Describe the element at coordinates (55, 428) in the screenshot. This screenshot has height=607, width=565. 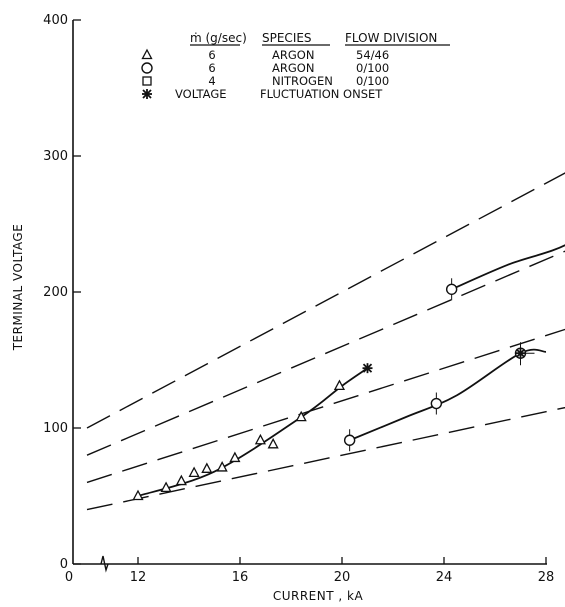
I see `y-tick-label: 100` at that location.